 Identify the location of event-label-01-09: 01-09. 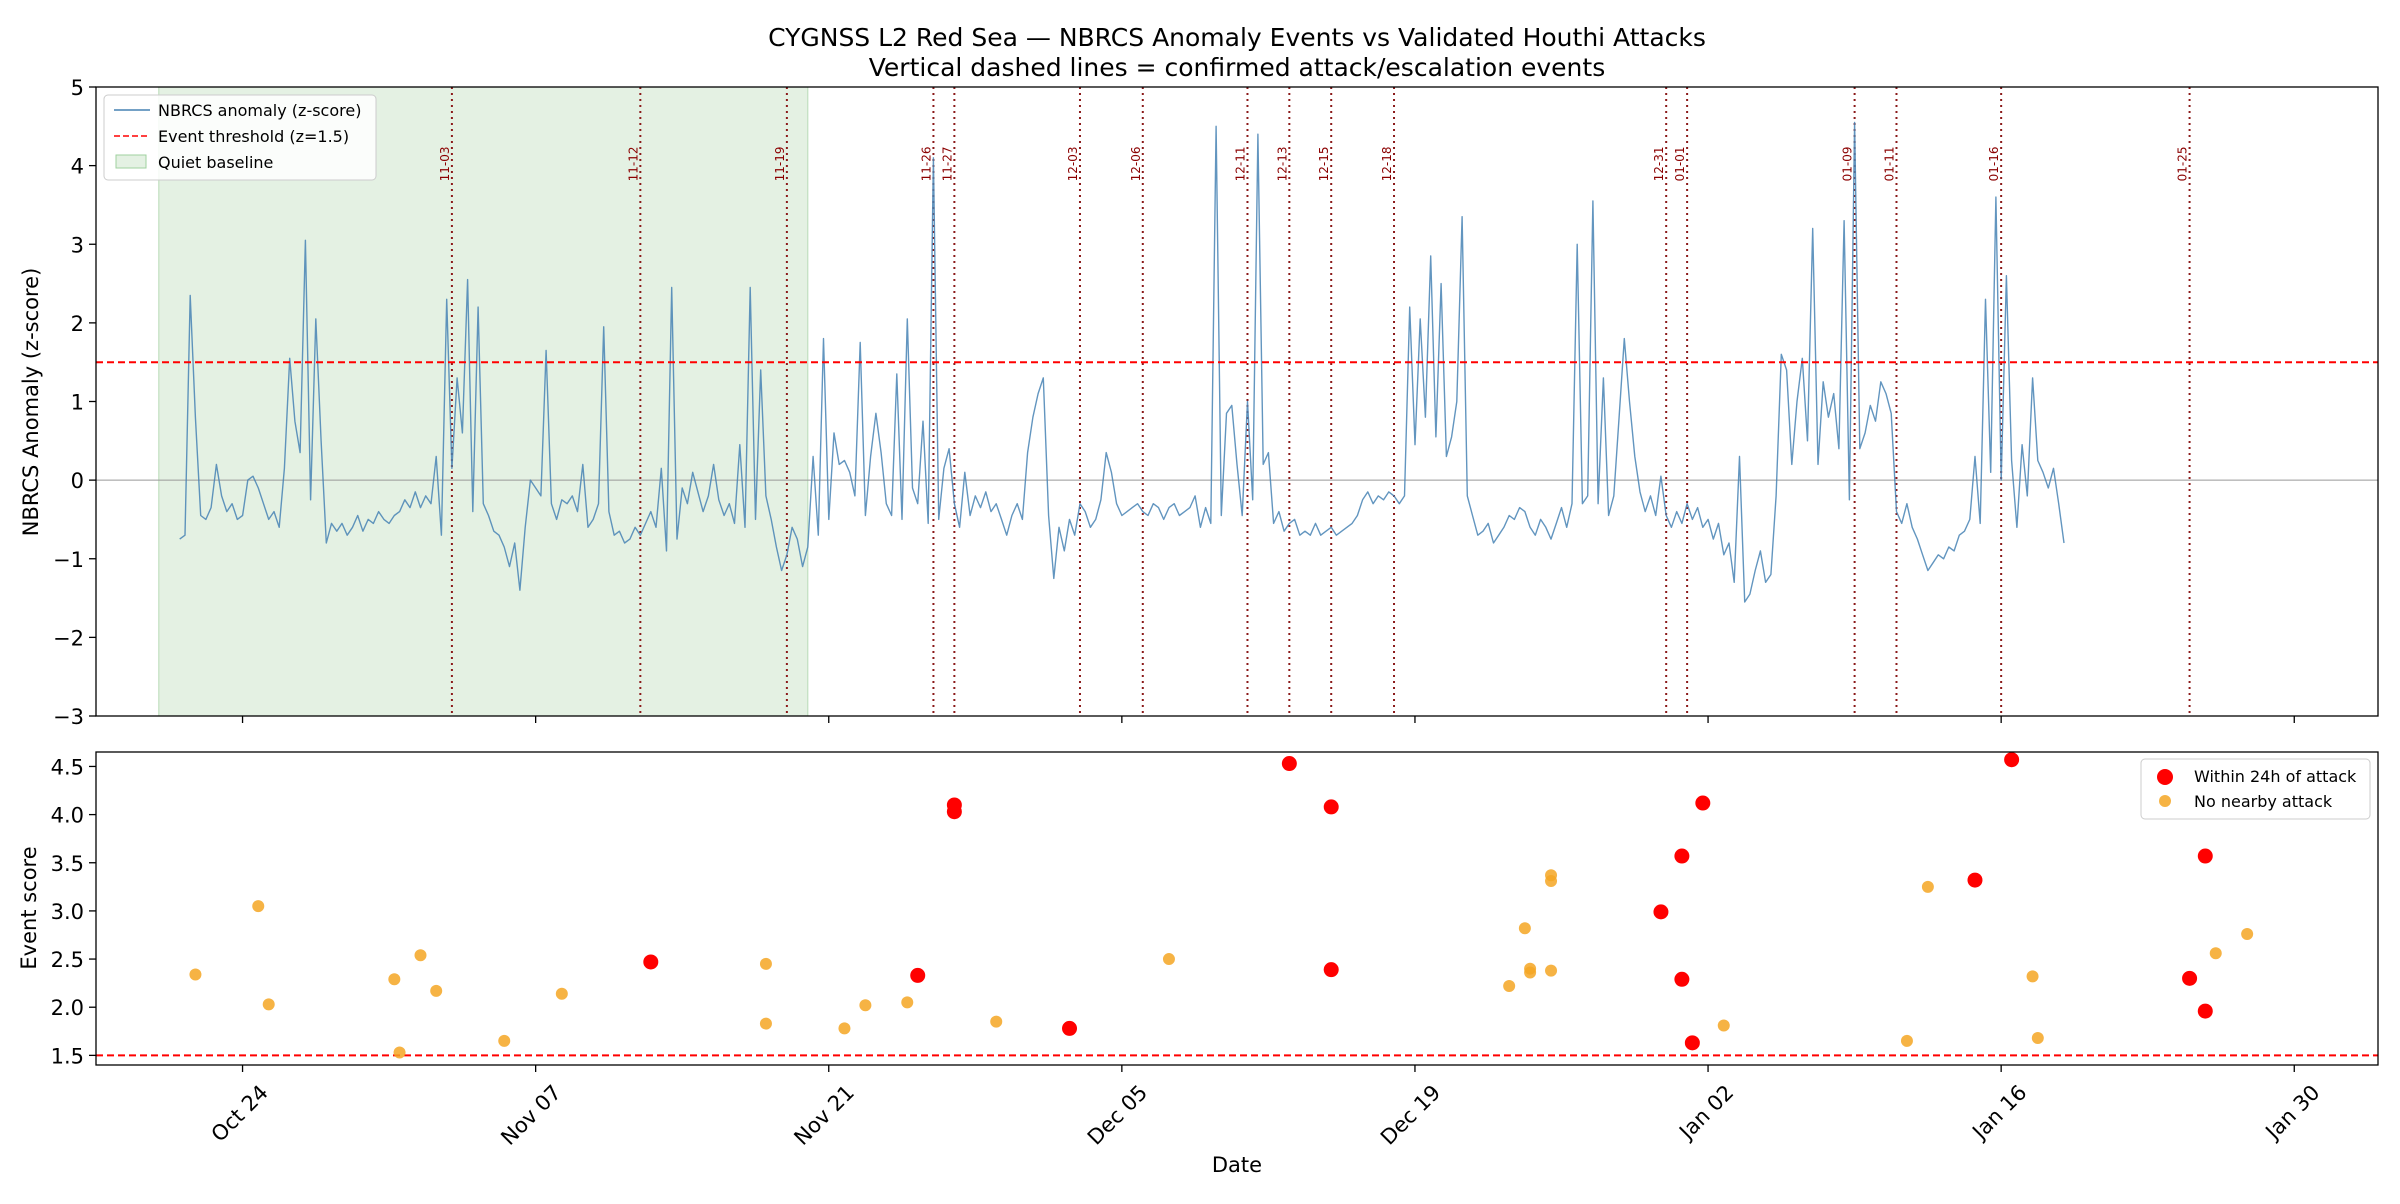
(1848, 163).